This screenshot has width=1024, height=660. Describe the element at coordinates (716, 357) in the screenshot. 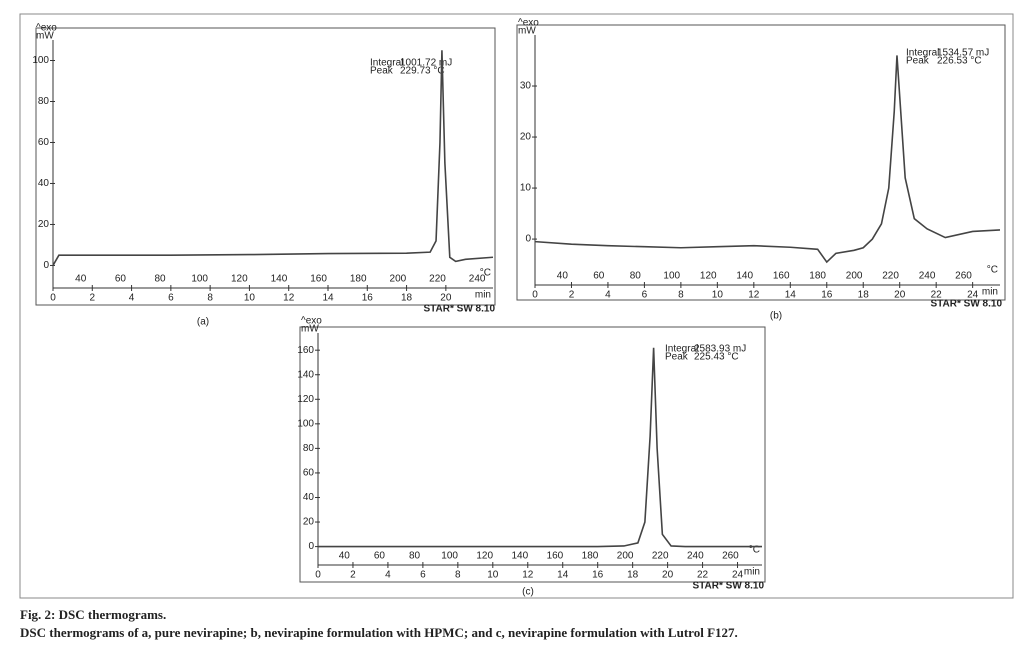

I see `annotation: 225.43 °C` at that location.